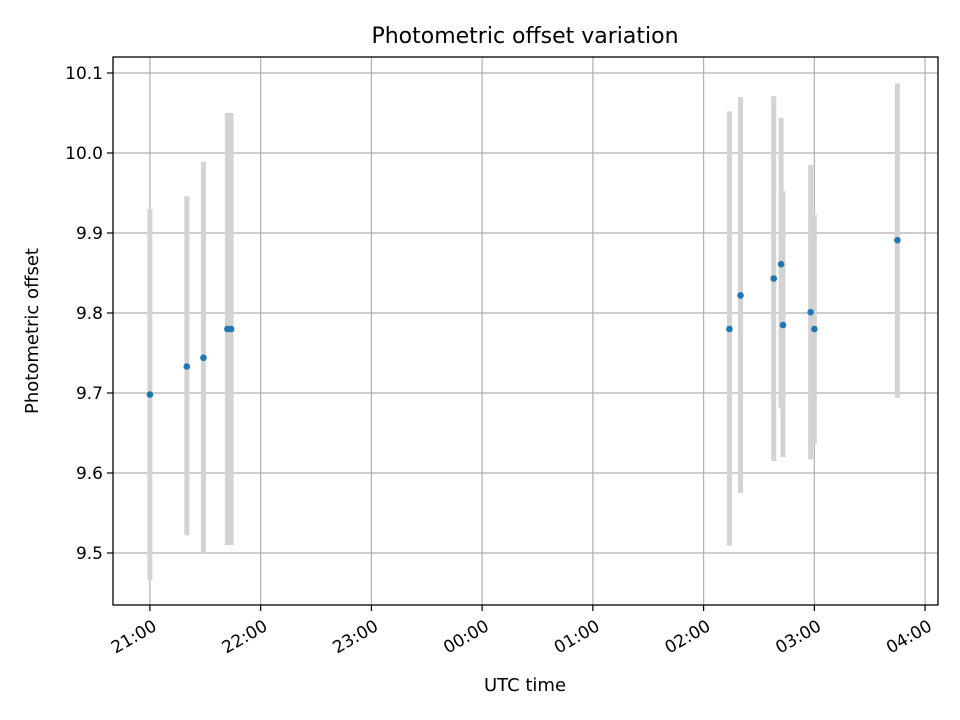 Image resolution: width=960 pixels, height=720 pixels. Describe the element at coordinates (525, 685) in the screenshot. I see `x-axis-label: UTC time` at that location.